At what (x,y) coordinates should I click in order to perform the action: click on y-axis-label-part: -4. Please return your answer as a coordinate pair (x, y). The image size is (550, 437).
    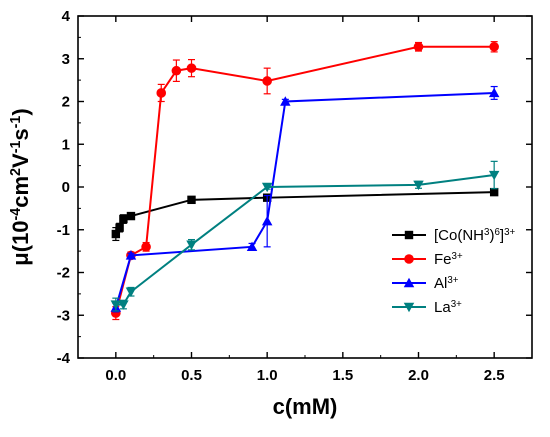
    Looking at the image, I should click on (16, 214).